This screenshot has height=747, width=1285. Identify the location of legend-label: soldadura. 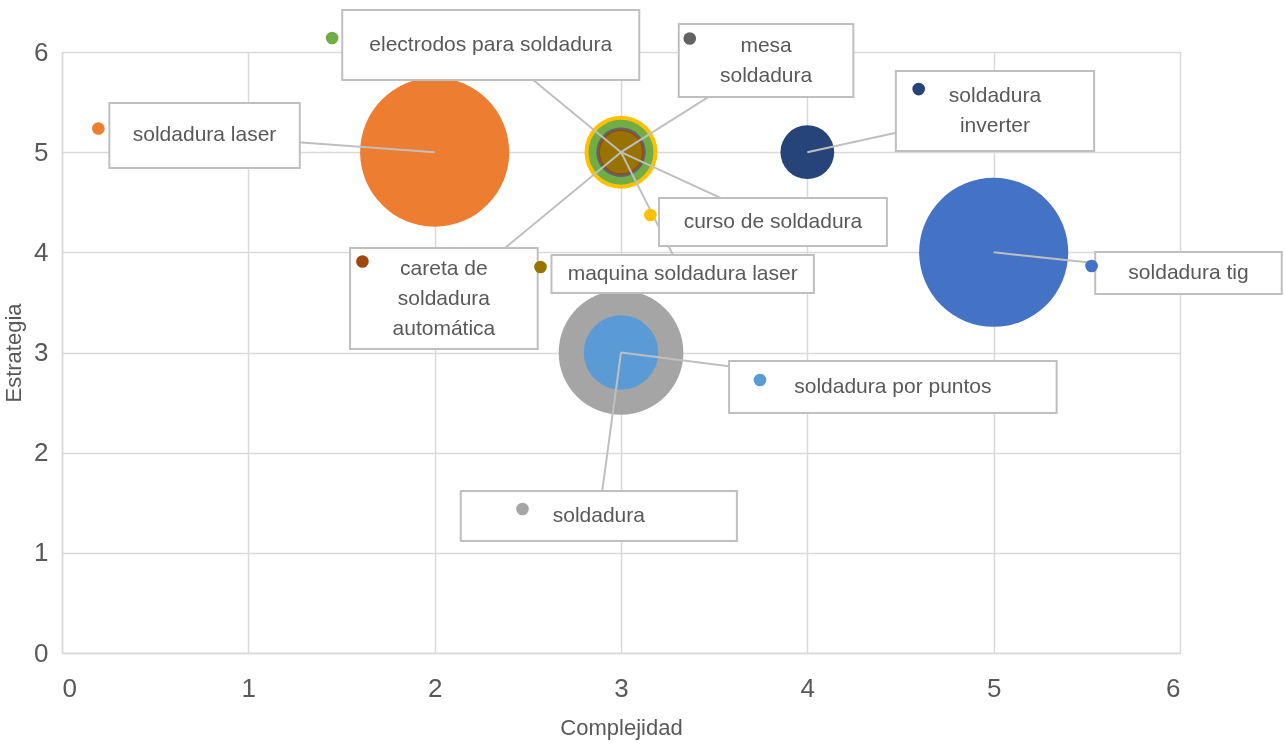
(599, 515).